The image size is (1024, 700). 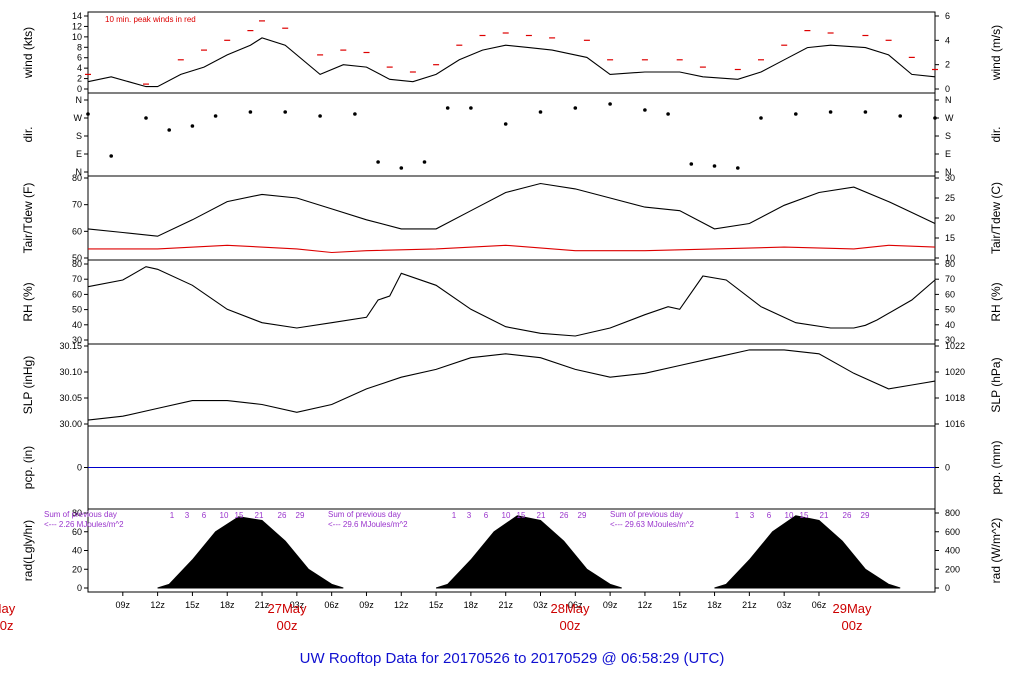 I want to click on left-tick-label: 30.00, so click(x=70, y=424).